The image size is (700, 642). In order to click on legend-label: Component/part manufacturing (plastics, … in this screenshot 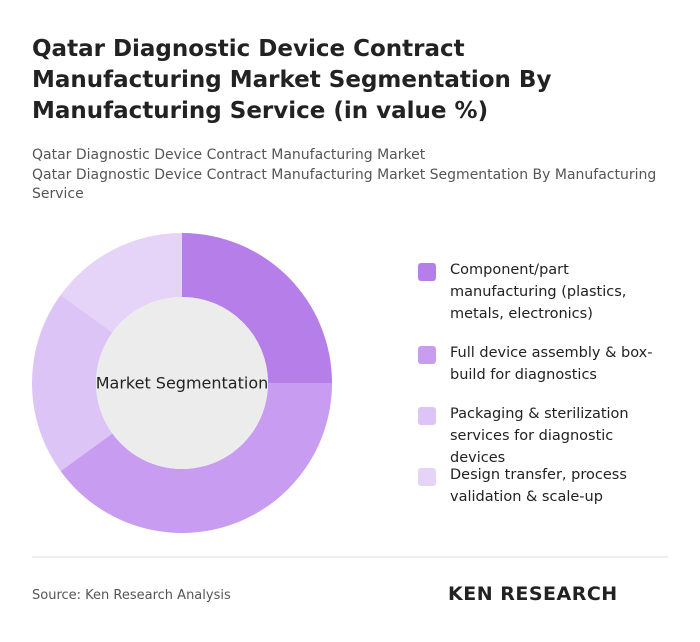, I will do `click(538, 292)`.